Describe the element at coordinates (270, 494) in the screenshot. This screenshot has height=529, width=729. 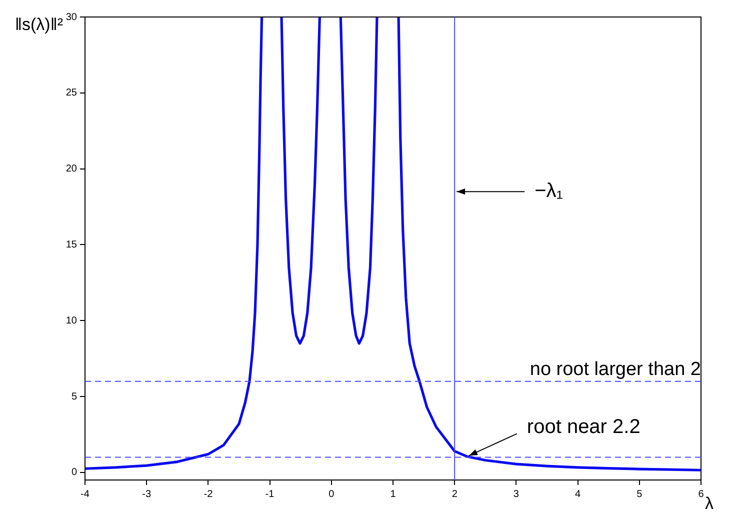
I see `x-tick-label: -1` at that location.